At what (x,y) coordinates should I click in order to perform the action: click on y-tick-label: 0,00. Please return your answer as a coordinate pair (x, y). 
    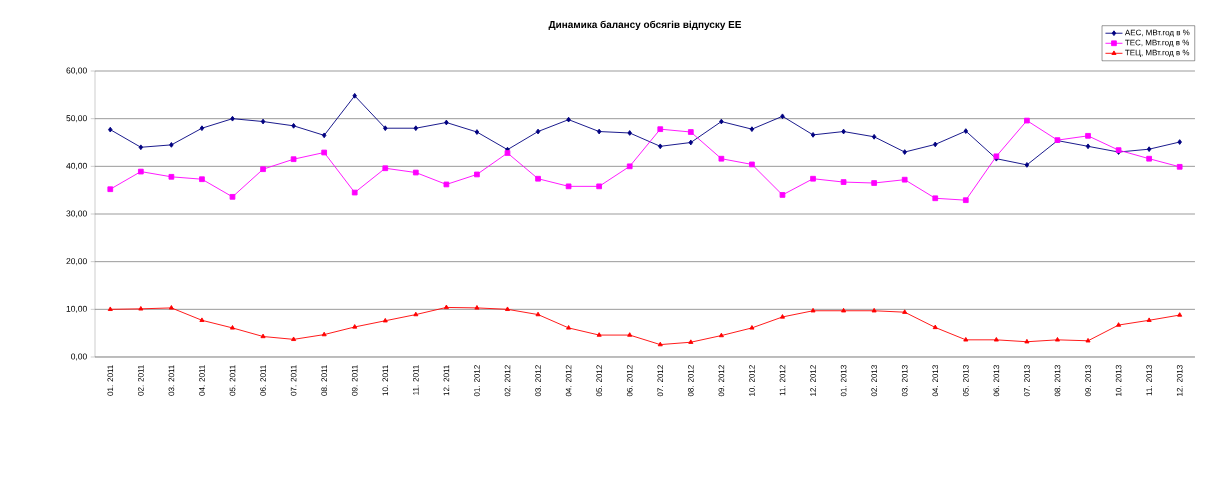
    Looking at the image, I should click on (79, 357).